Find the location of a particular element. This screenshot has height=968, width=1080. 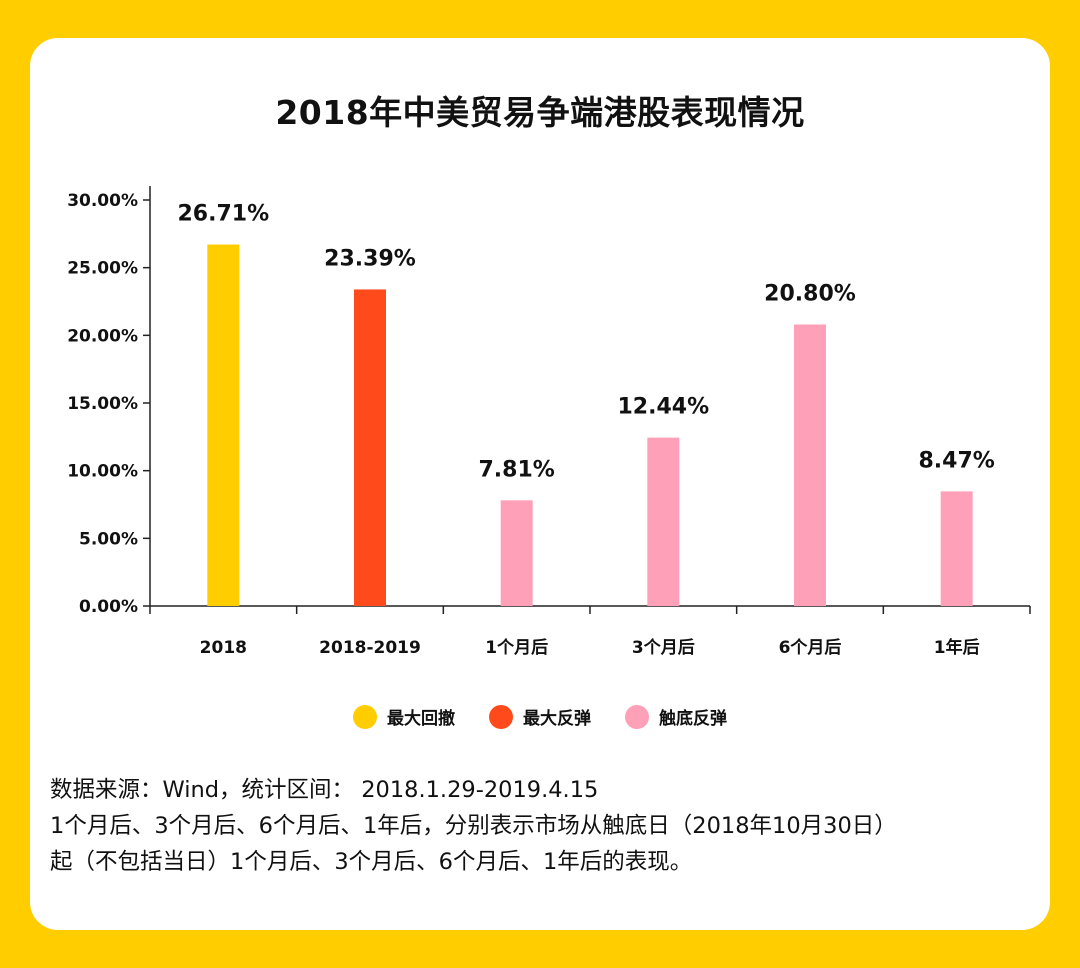

y-tick-label: 20.00% is located at coordinates (102, 336).